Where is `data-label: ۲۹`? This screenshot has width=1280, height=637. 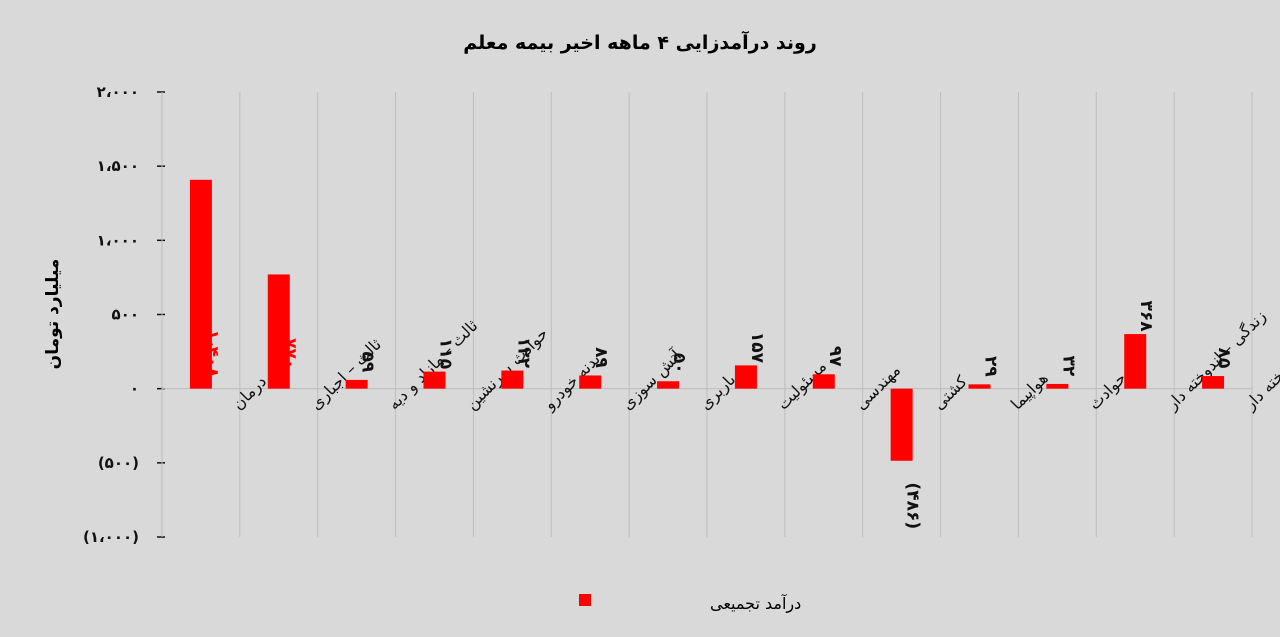
data-label: ۲۹ is located at coordinates (991, 366).